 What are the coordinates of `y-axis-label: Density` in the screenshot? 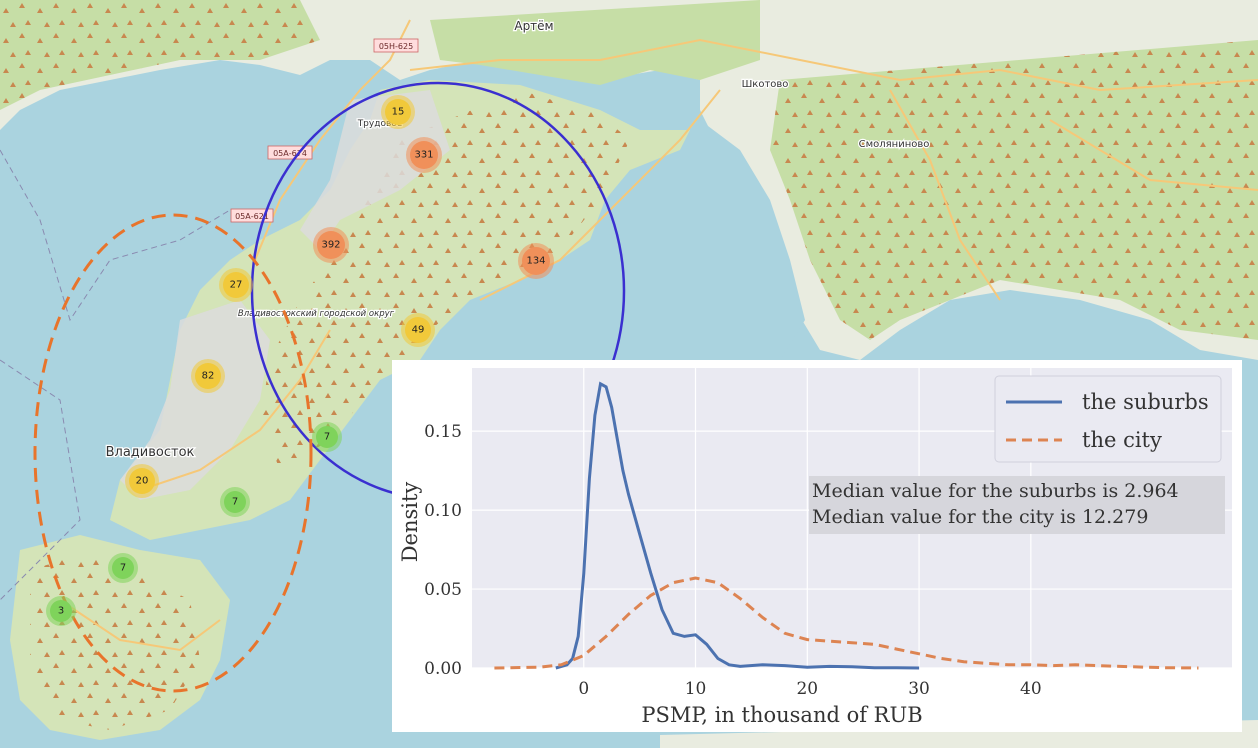 It's located at (410, 522).